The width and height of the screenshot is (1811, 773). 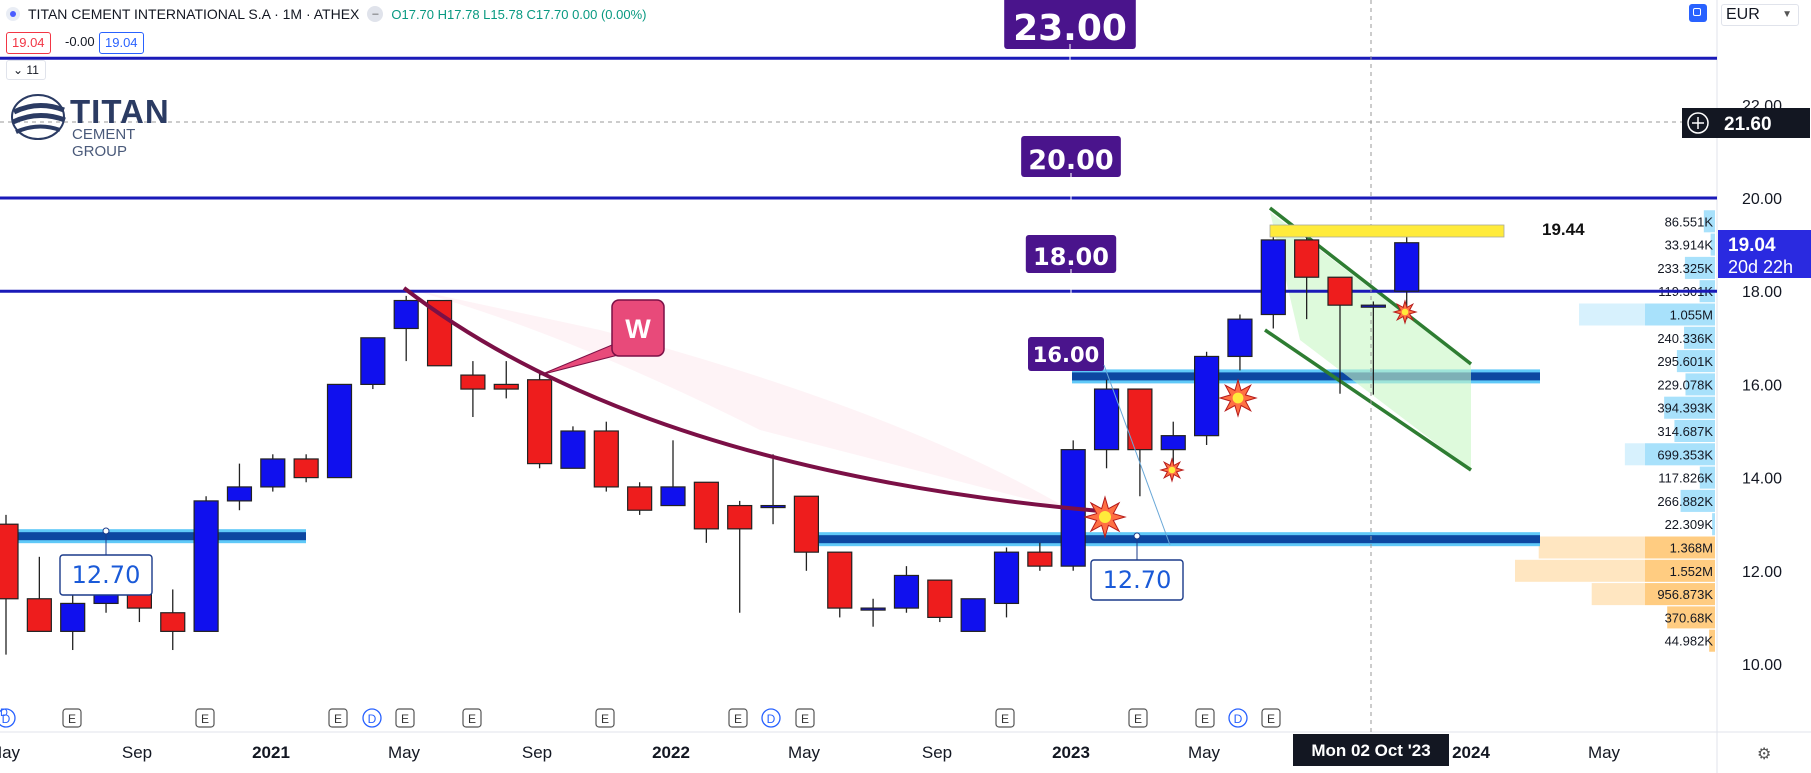 I want to click on volume-profile-label: 22.309K, so click(x=1689, y=524).